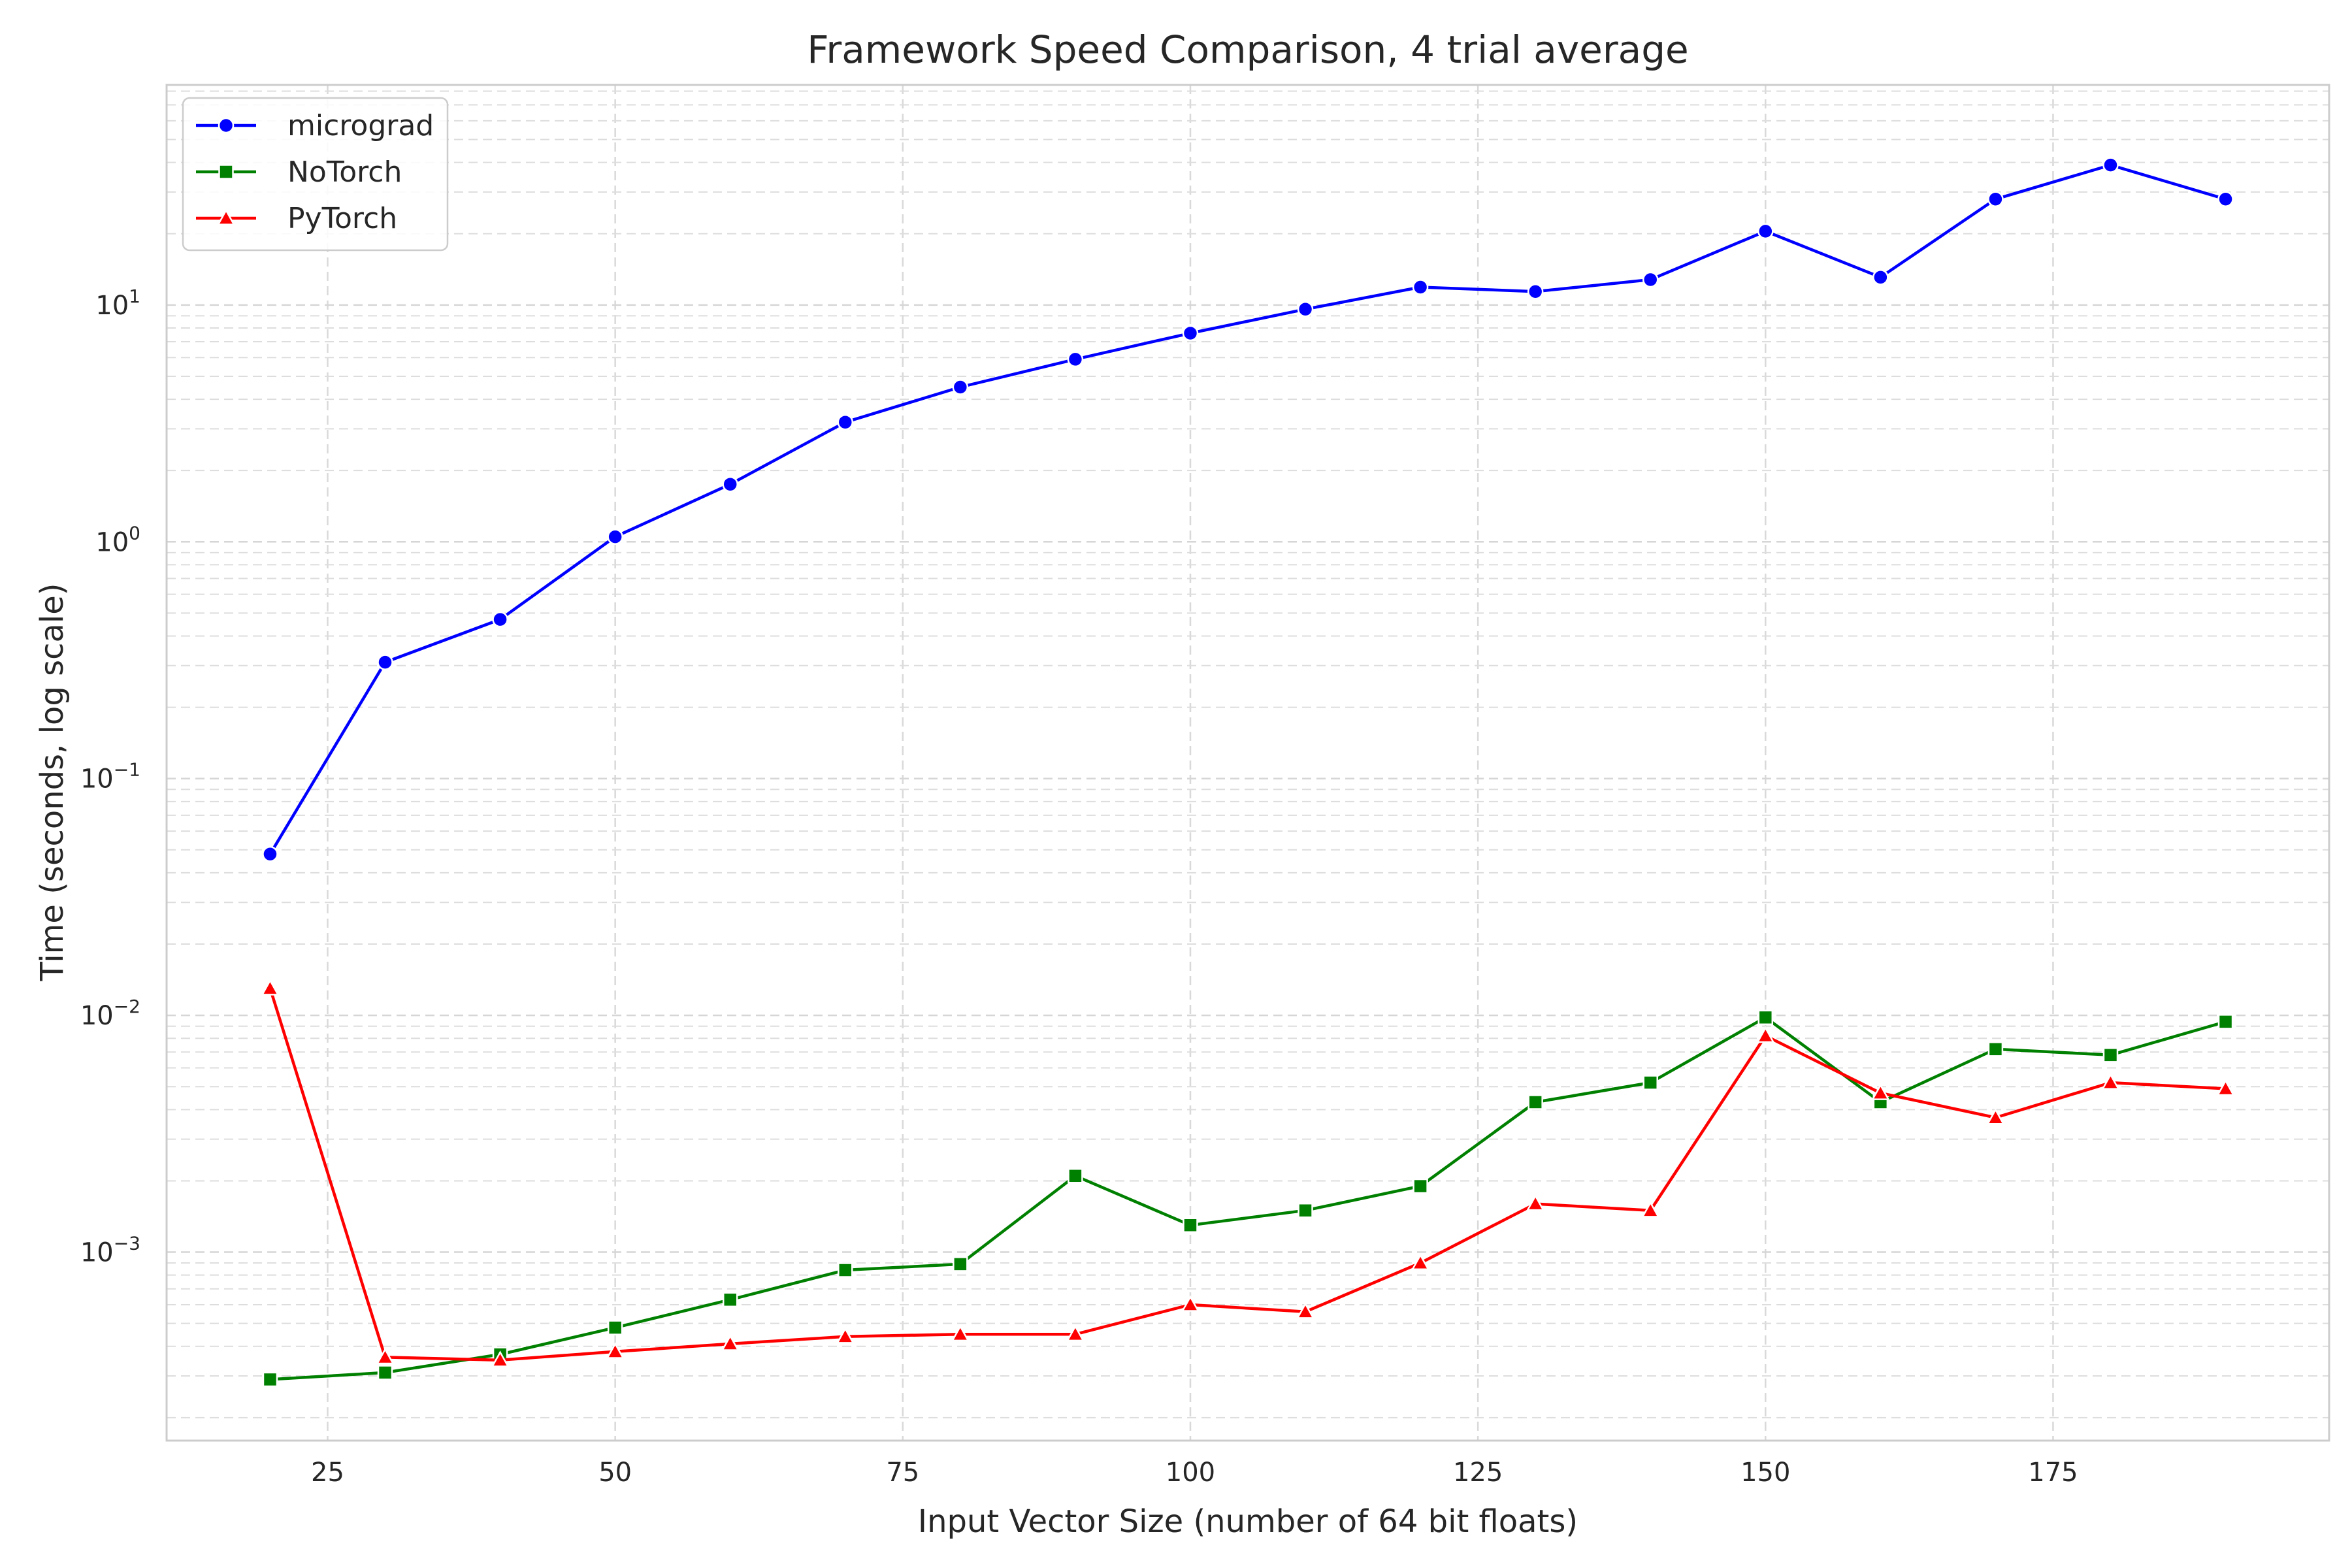 This screenshot has height=1568, width=2352. I want to click on legend-item: PyTorch, so click(296, 218).